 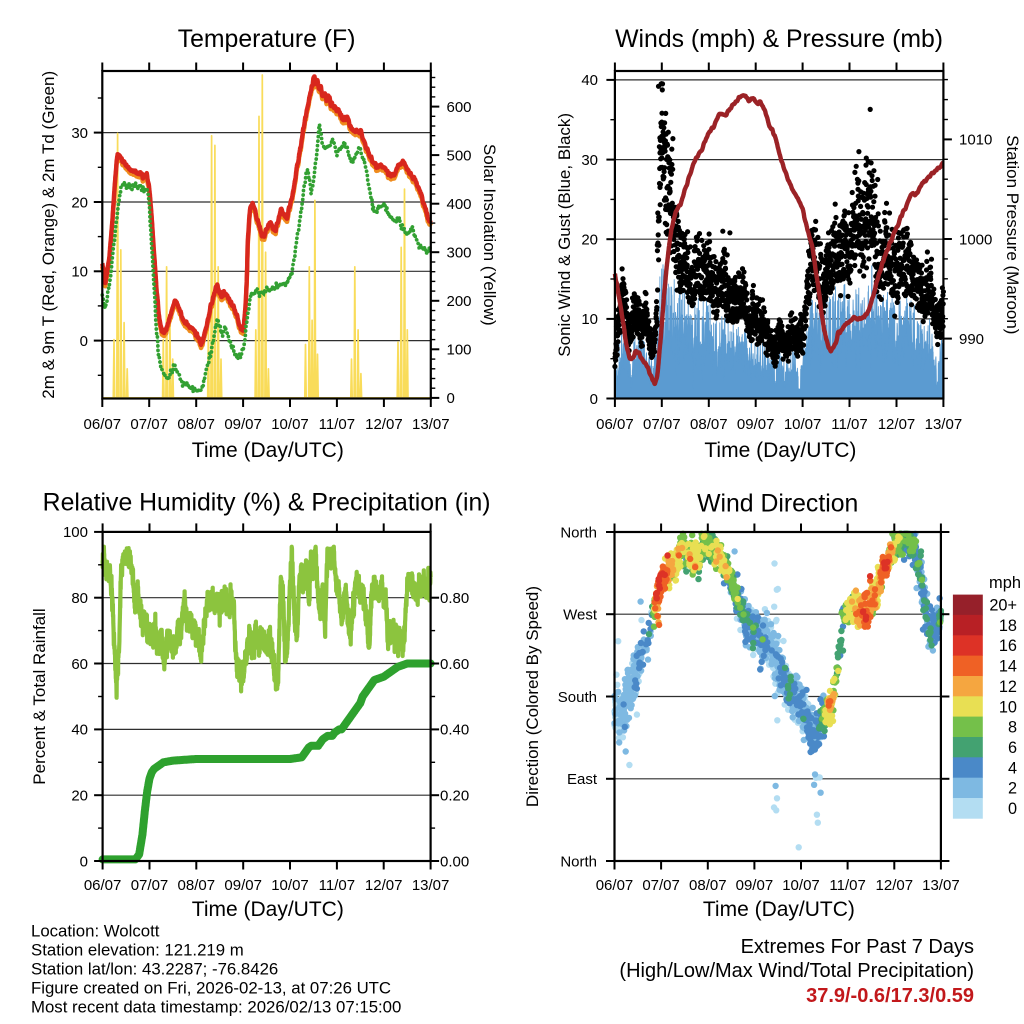 I want to click on svg-text: 6, so click(x=1012, y=748).